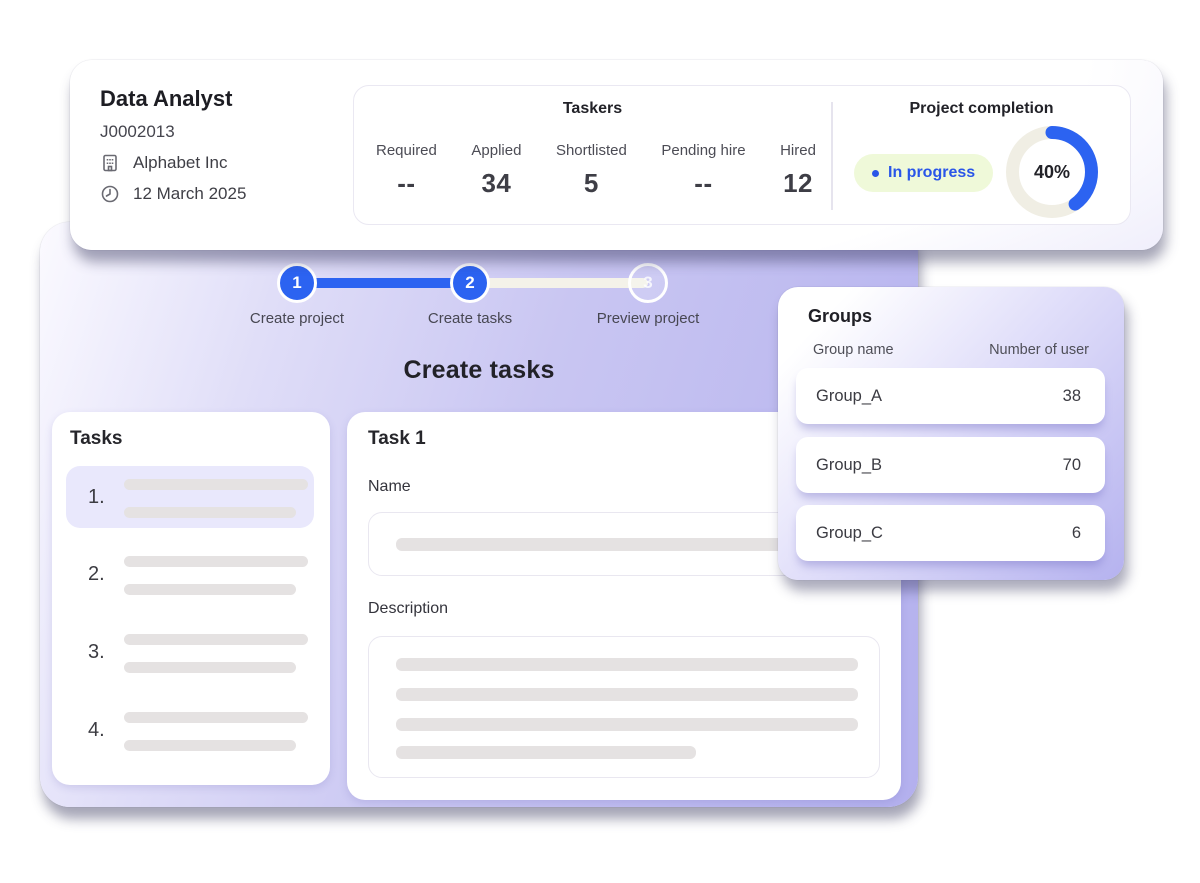 This screenshot has width=1200, height=883. What do you see at coordinates (950, 465) in the screenshot?
I see `group-row-b: Group_B 70` at bounding box center [950, 465].